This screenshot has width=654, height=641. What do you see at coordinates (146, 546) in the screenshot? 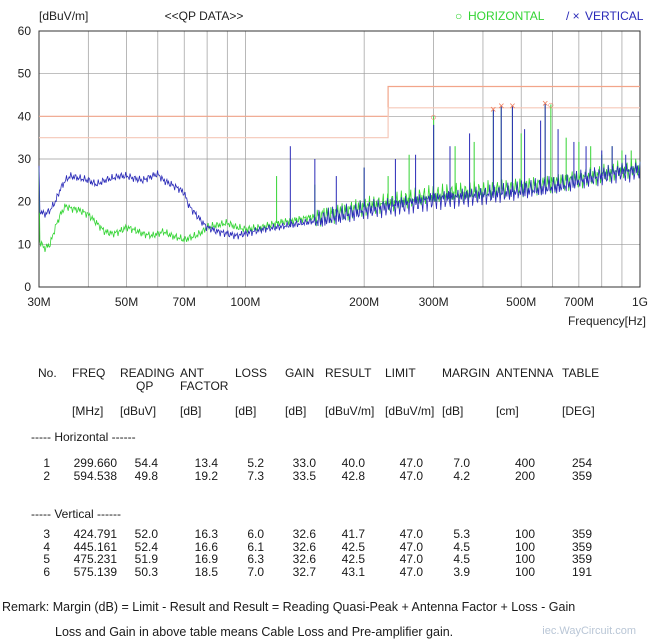
I see `table-cell: 52.4` at bounding box center [146, 546].